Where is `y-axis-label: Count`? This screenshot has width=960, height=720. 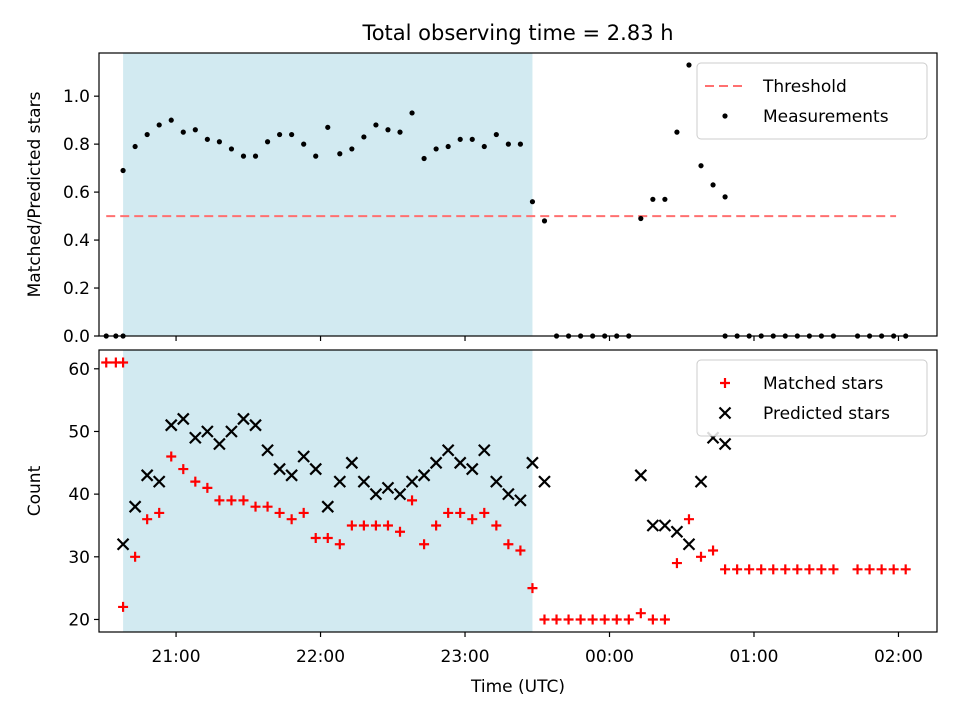
y-axis-label: Count is located at coordinates (35, 490).